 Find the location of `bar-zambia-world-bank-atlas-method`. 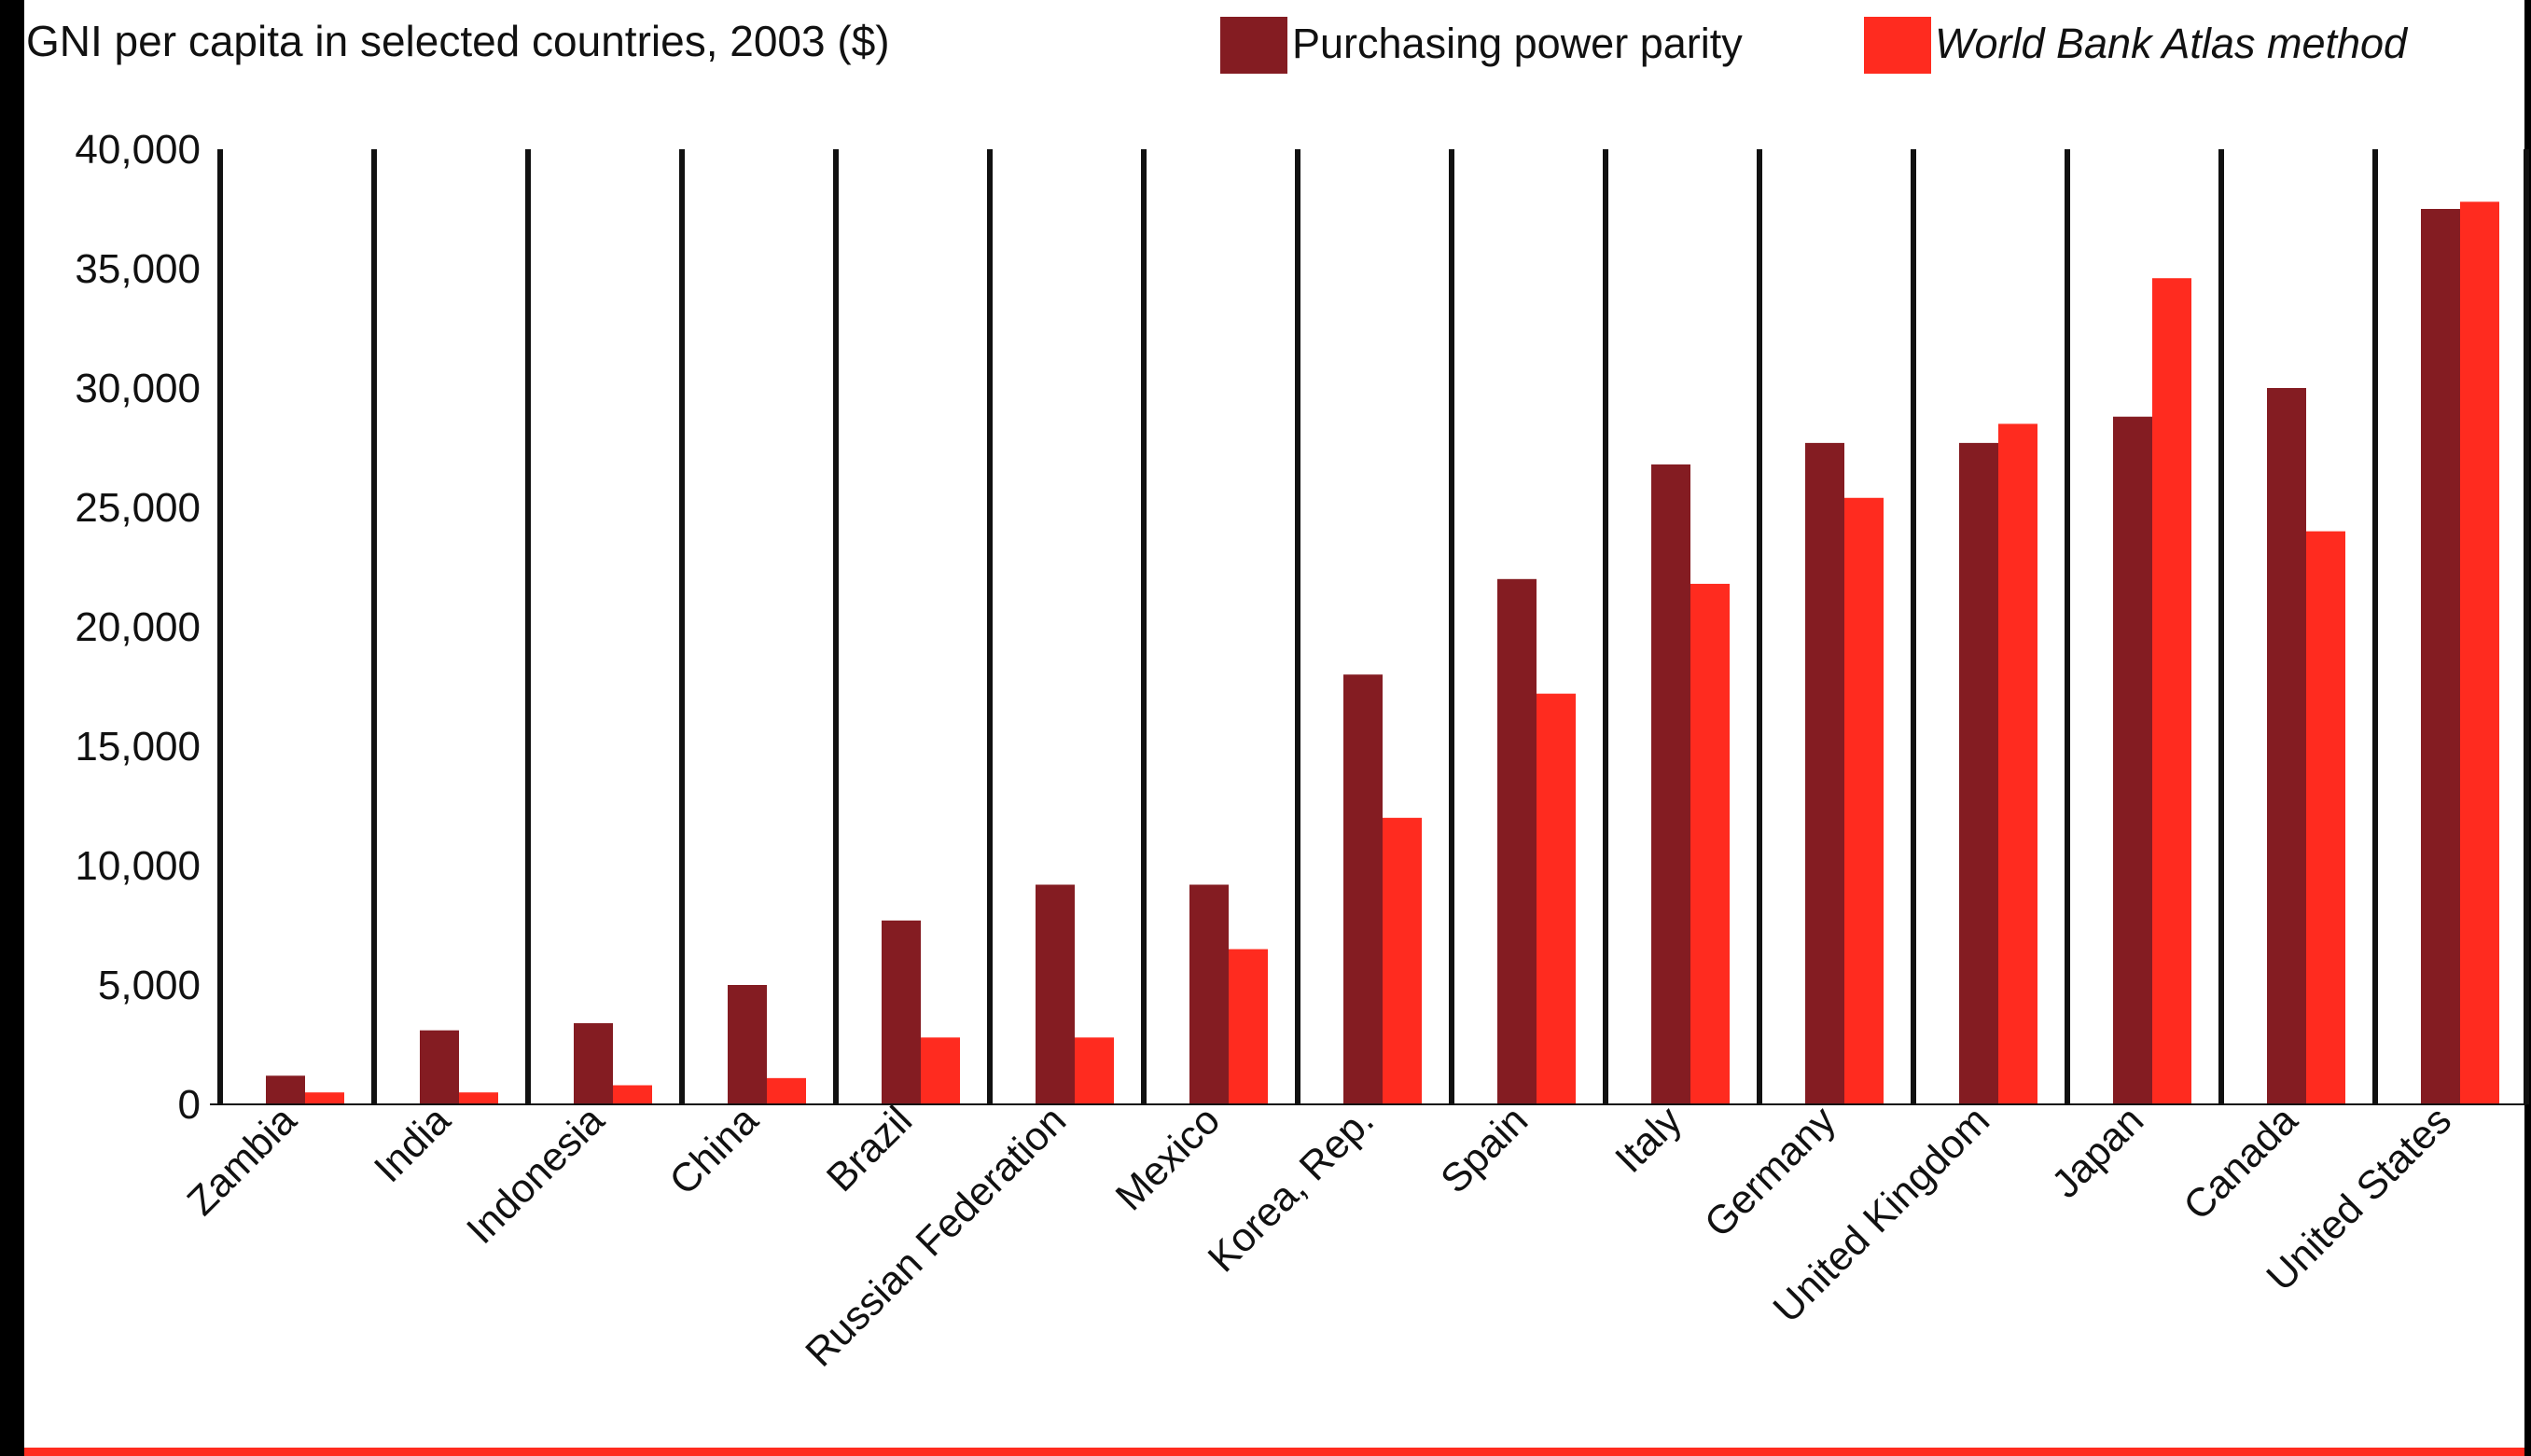

bar-zambia-world-bank-atlas-method is located at coordinates (324, 1098).